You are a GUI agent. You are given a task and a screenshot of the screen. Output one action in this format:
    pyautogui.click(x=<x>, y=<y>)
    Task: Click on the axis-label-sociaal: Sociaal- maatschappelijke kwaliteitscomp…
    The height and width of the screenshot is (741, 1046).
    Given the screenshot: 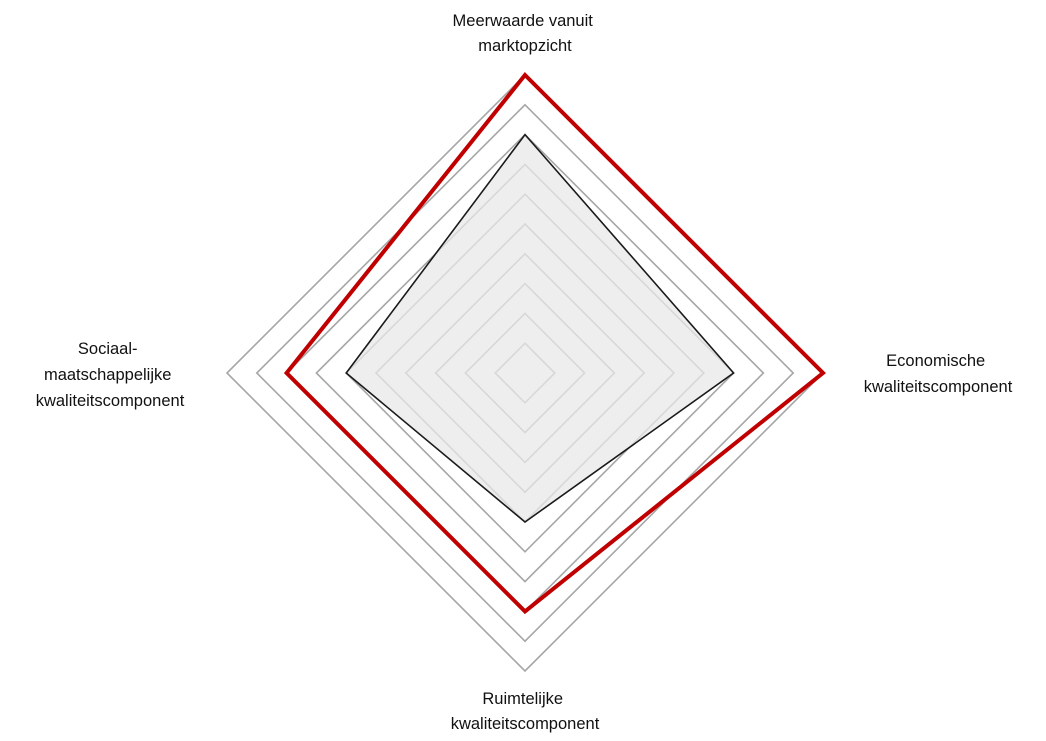 What is the action you would take?
    pyautogui.click(x=110, y=375)
    